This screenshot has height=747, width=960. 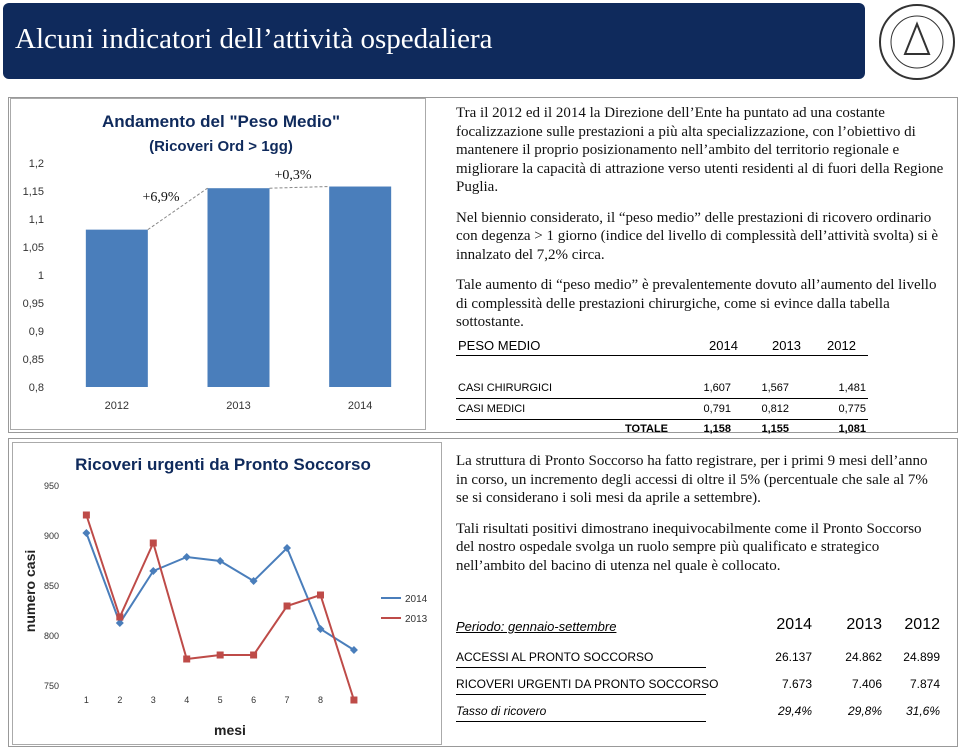 I want to click on cell: 7.673, so click(x=796, y=684).